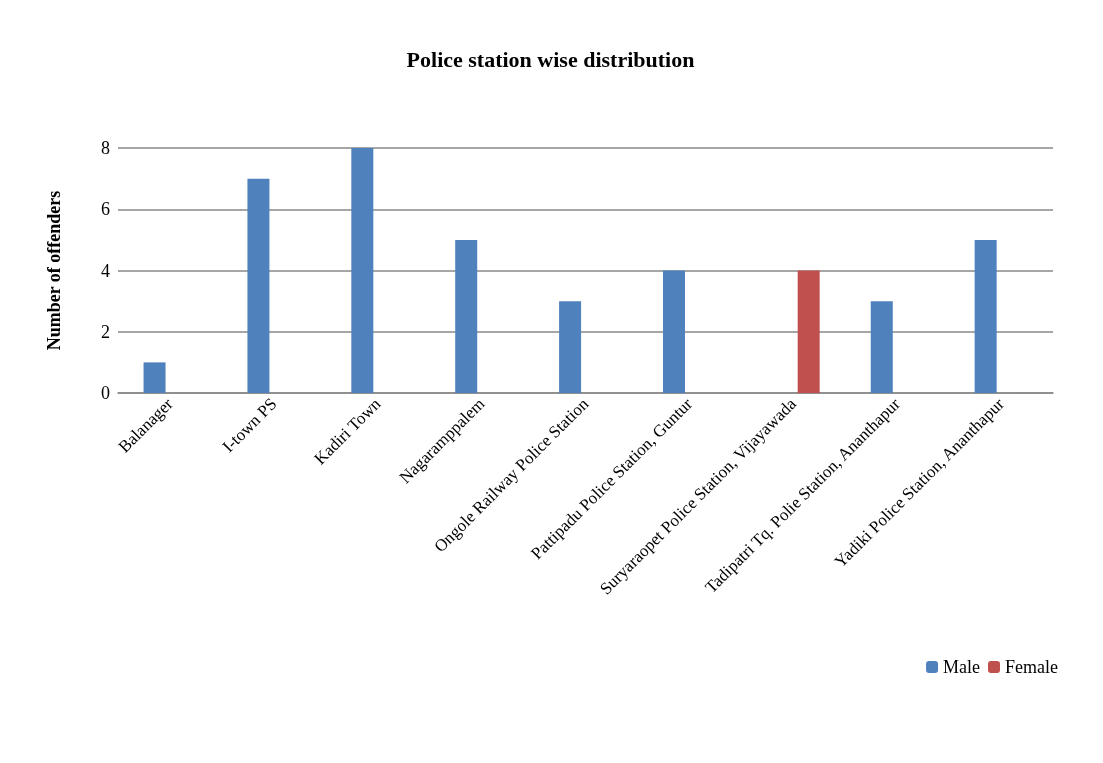  I want to click on y-tick-label: 0, so click(105, 393).